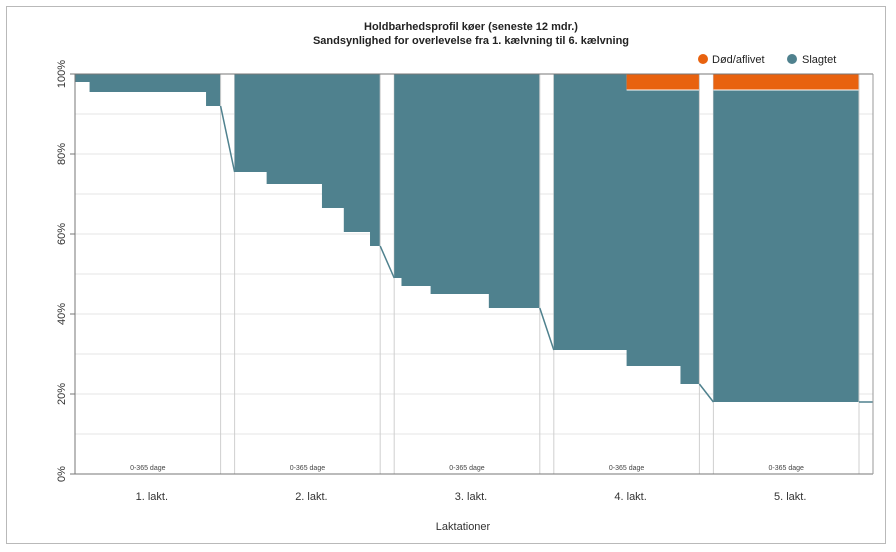 This screenshot has height=552, width=896. Describe the element at coordinates (627, 468) in the screenshot. I see `period-label-lakt-4: 0-365 dage` at that location.